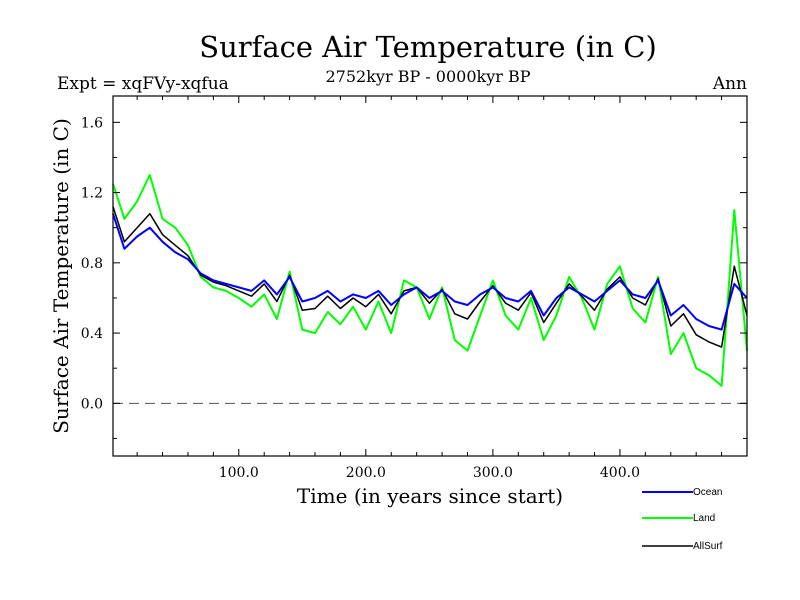  Describe the element at coordinates (428, 47) in the screenshot. I see `chart-title: Surface Air Temperature (in C)` at that location.